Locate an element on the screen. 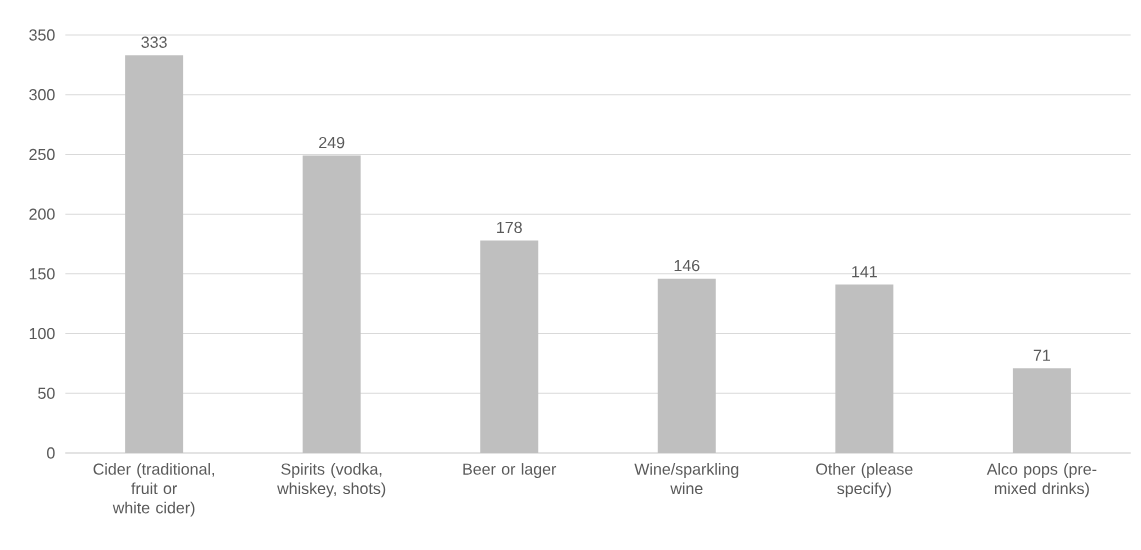  data-label: 178 is located at coordinates (509, 227).